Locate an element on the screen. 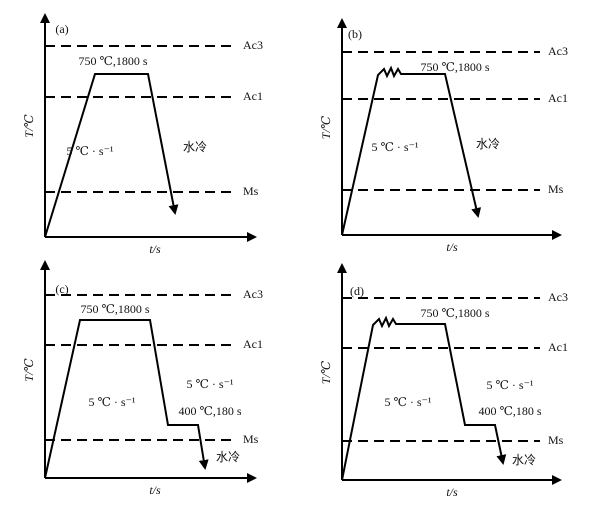 This screenshot has width=611, height=508. panel-label: (c) is located at coordinates (61, 289).